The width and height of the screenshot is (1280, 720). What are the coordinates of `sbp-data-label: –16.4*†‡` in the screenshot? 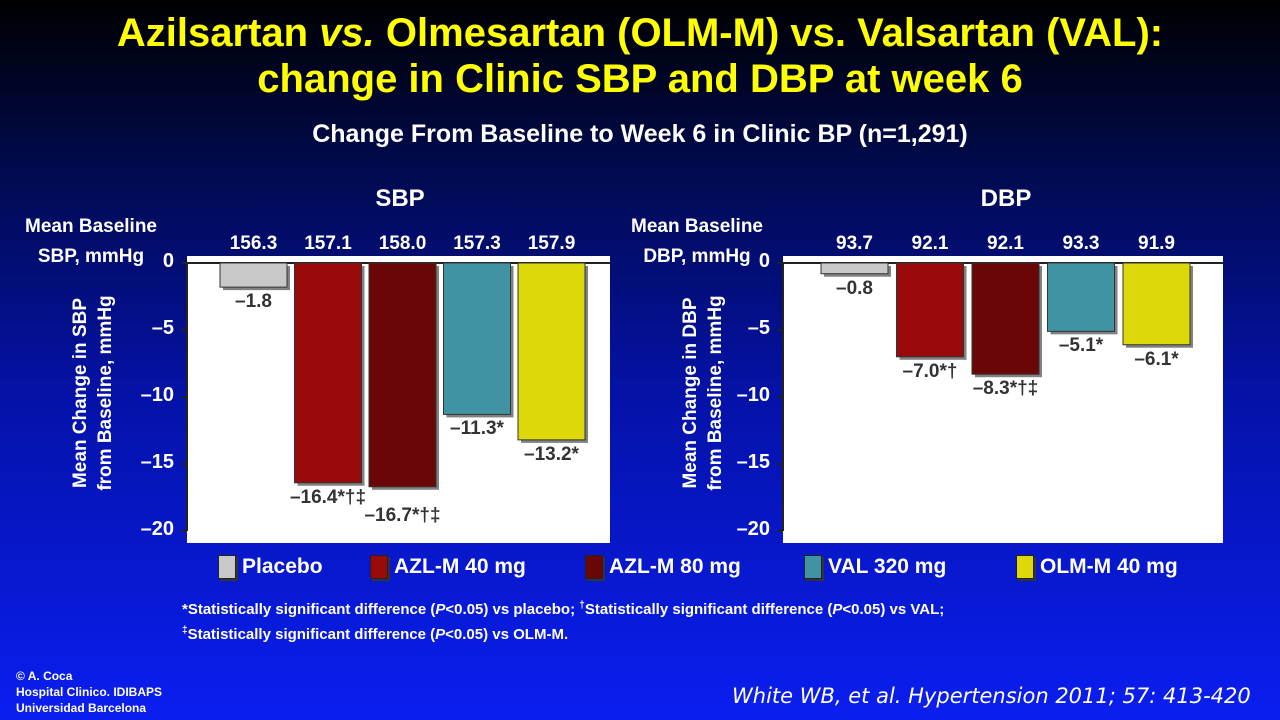 It's located at (328, 497).